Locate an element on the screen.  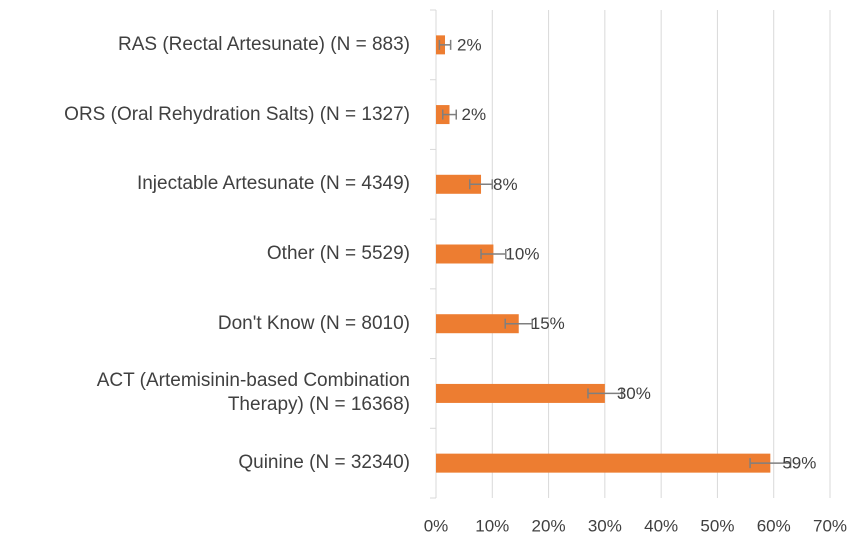
y-tick-label: RAS (Rectal Artesunate) (N = 883) is located at coordinates (264, 44).